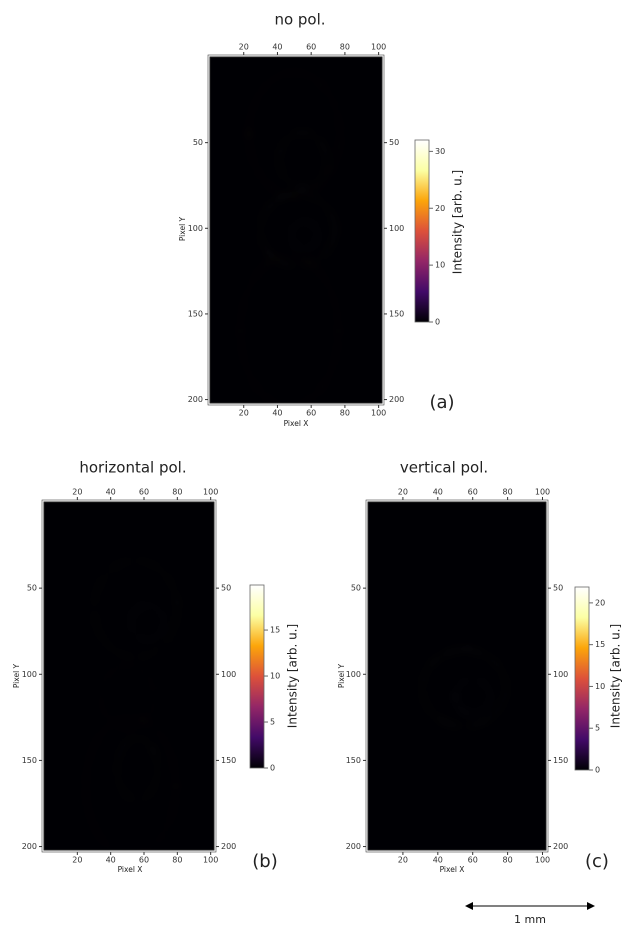 The image size is (622, 925). I want to click on panel-label: (a), so click(441, 402).